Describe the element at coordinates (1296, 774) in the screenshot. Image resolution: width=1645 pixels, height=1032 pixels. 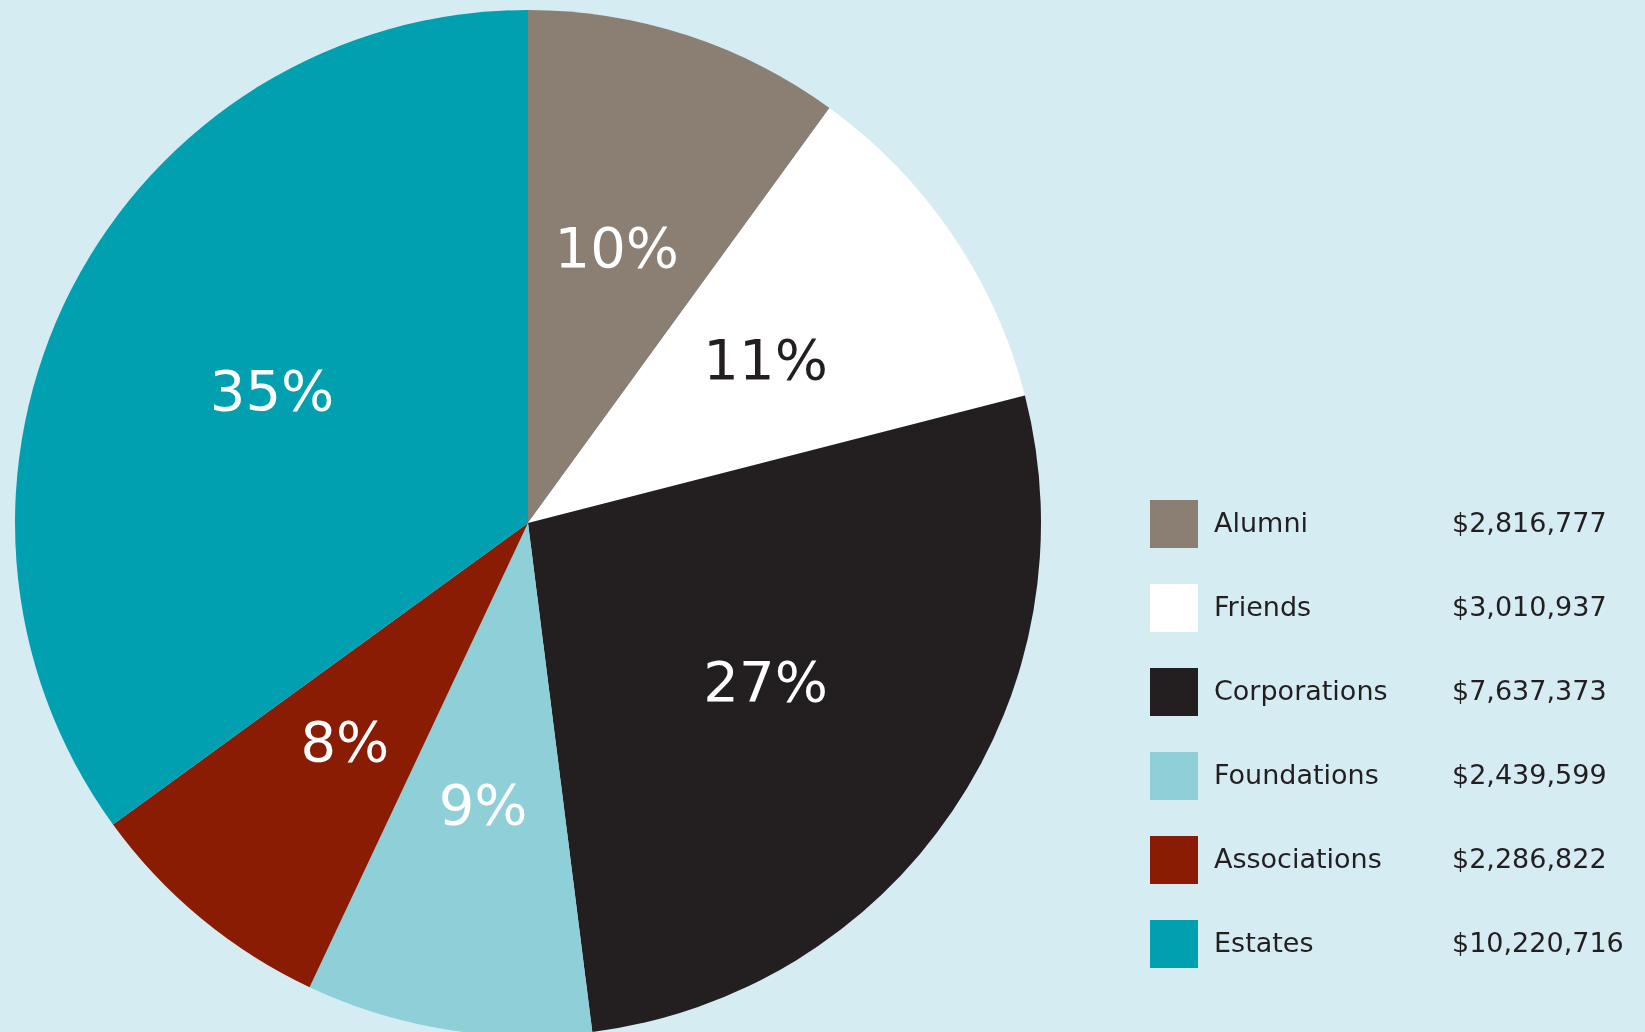
I see `legend-label: Foundations` at that location.